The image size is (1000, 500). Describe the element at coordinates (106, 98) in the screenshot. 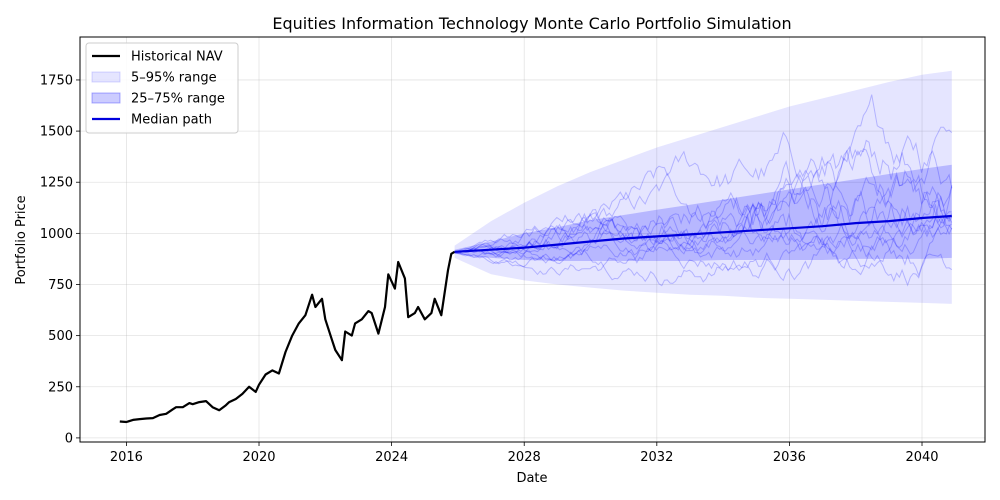

I see `legend-swatch-band_inner` at that location.